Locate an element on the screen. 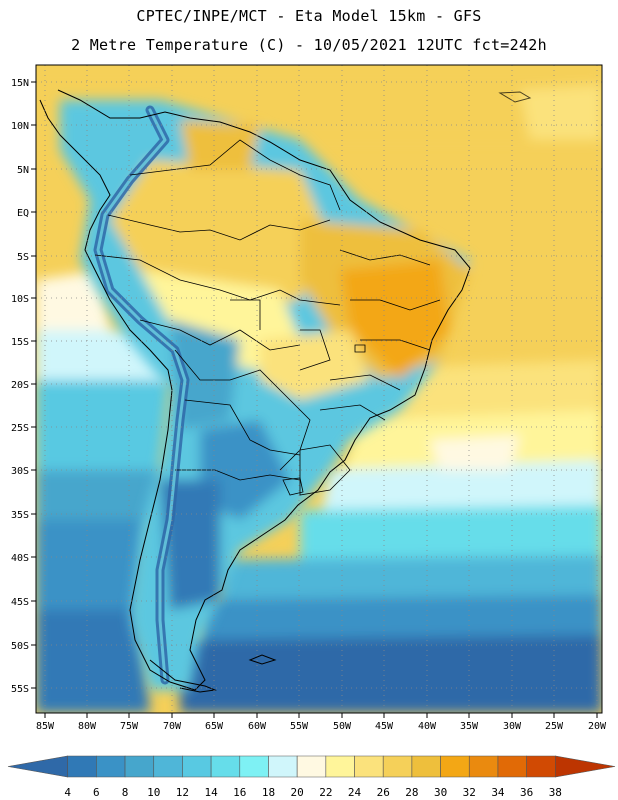  lat-label: 25S is located at coordinates (20, 428).